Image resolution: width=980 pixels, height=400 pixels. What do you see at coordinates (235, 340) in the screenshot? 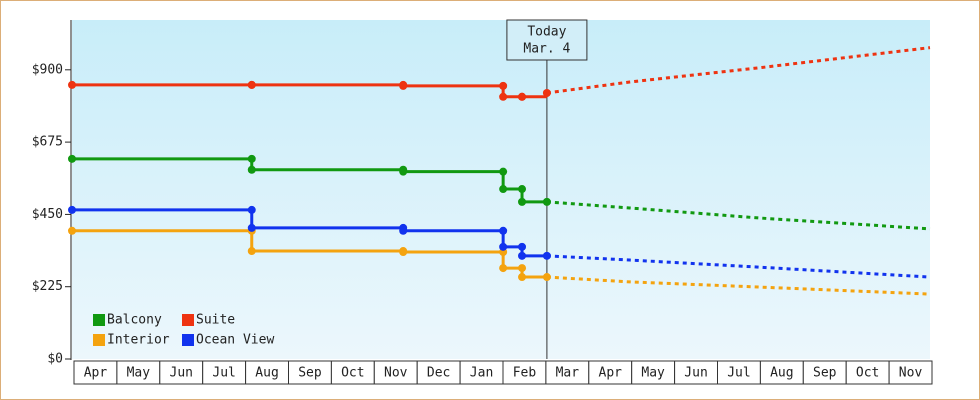
I see `legend-label: Ocean View` at bounding box center [235, 340].